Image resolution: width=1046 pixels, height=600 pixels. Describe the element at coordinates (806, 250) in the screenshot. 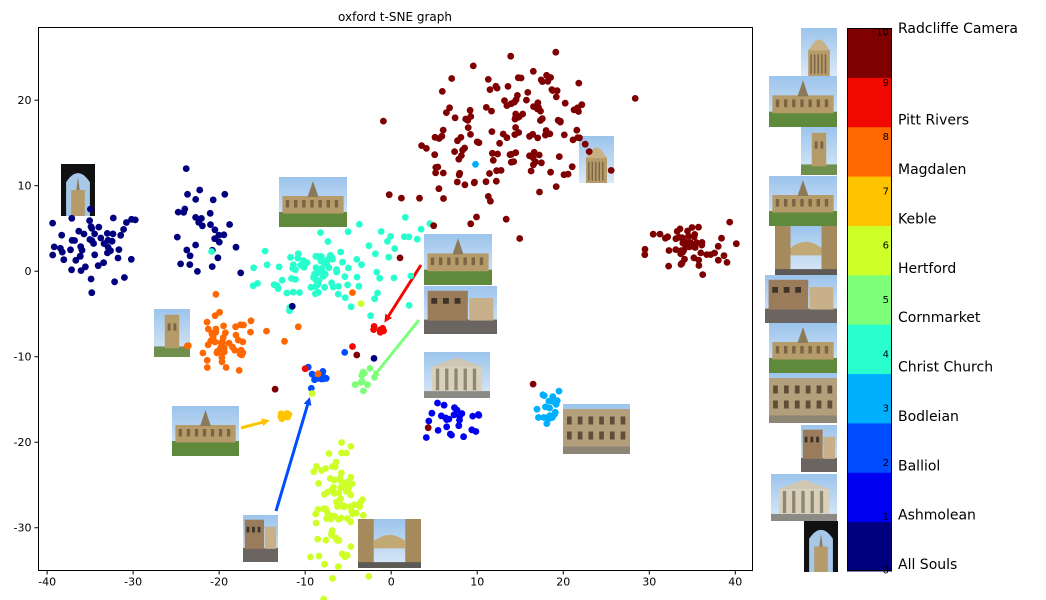

I see `legend-photo-thumbnail` at that location.